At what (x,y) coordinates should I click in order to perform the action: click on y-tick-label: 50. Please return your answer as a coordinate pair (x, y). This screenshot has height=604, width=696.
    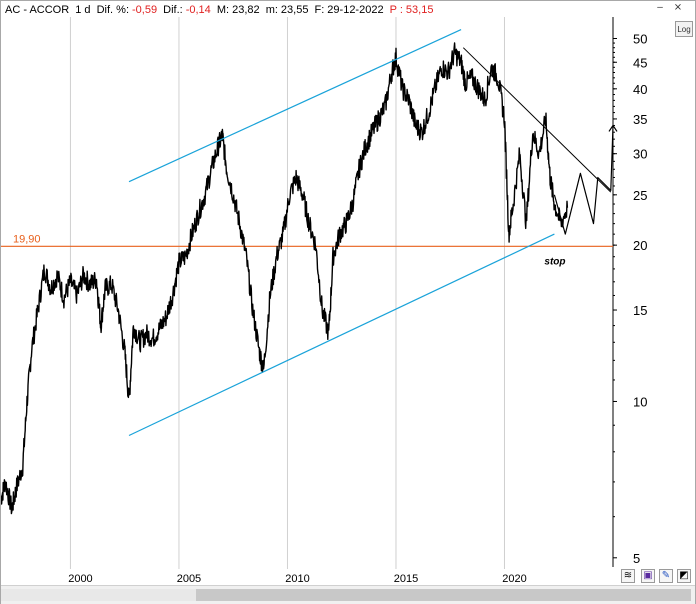
    Looking at the image, I should click on (640, 38).